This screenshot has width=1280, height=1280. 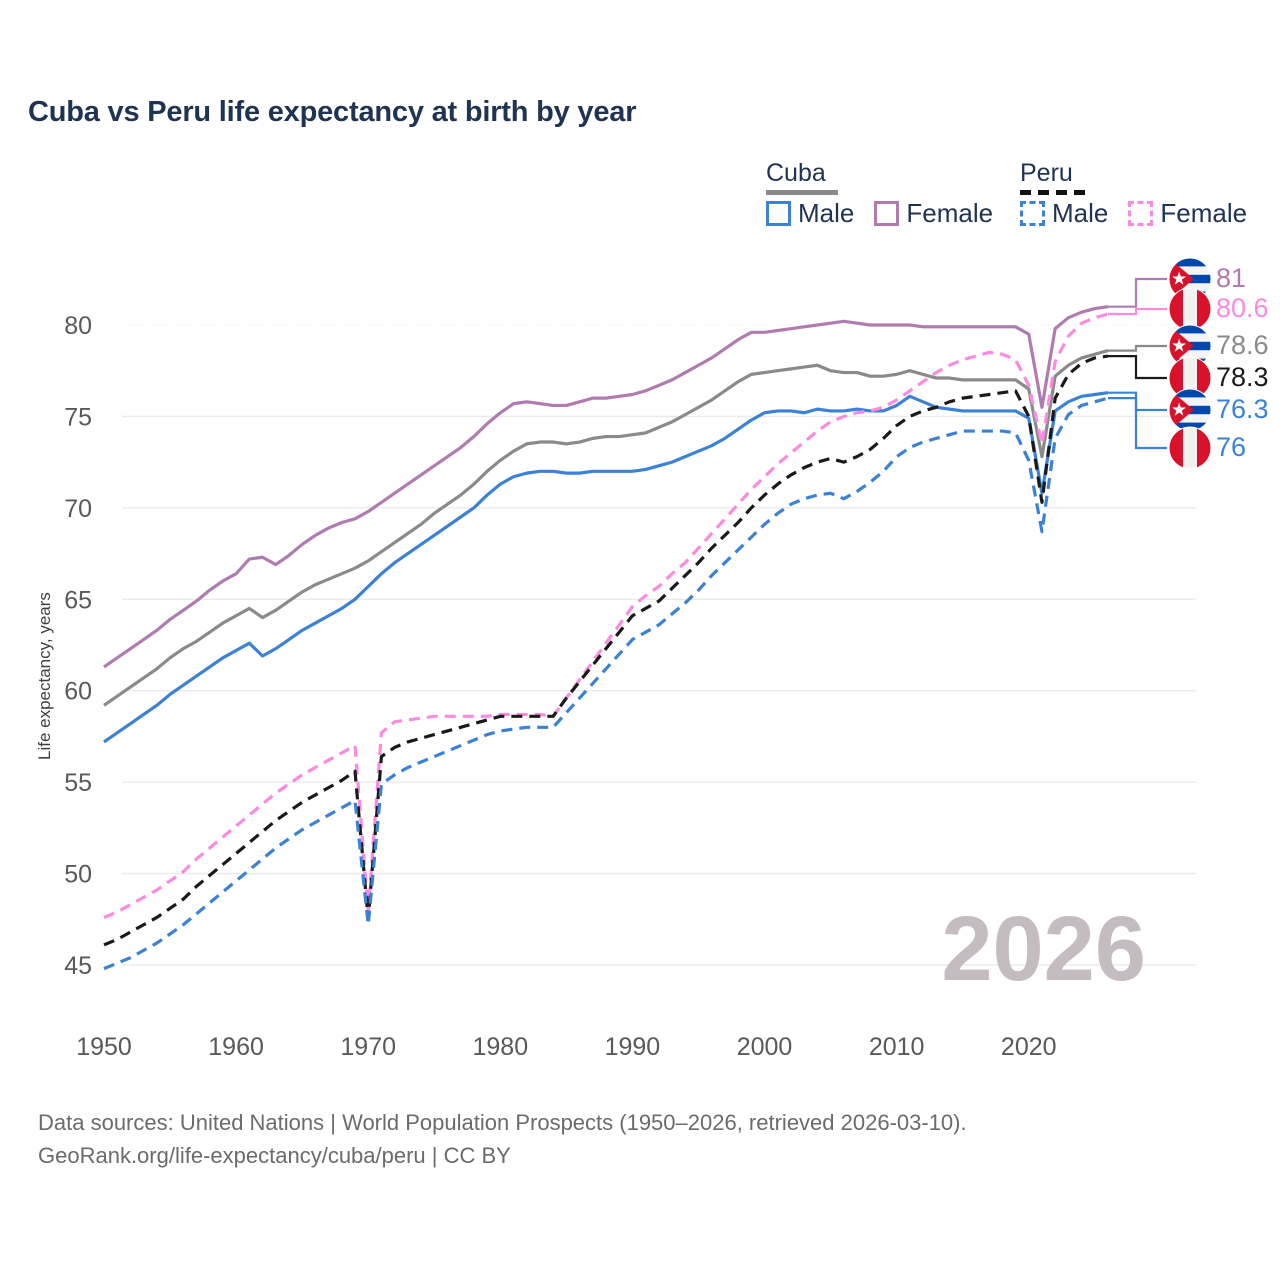 I want to click on cuba-flag-icon: ★, so click(x=1190, y=410).